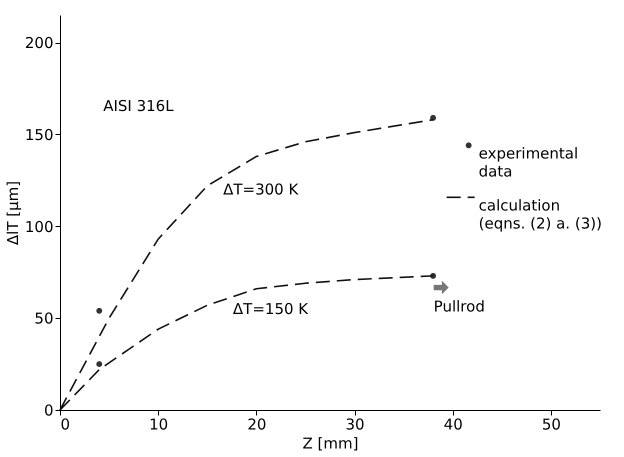  Describe the element at coordinates (459, 307) in the screenshot. I see `annotation: Pullrod` at that location.